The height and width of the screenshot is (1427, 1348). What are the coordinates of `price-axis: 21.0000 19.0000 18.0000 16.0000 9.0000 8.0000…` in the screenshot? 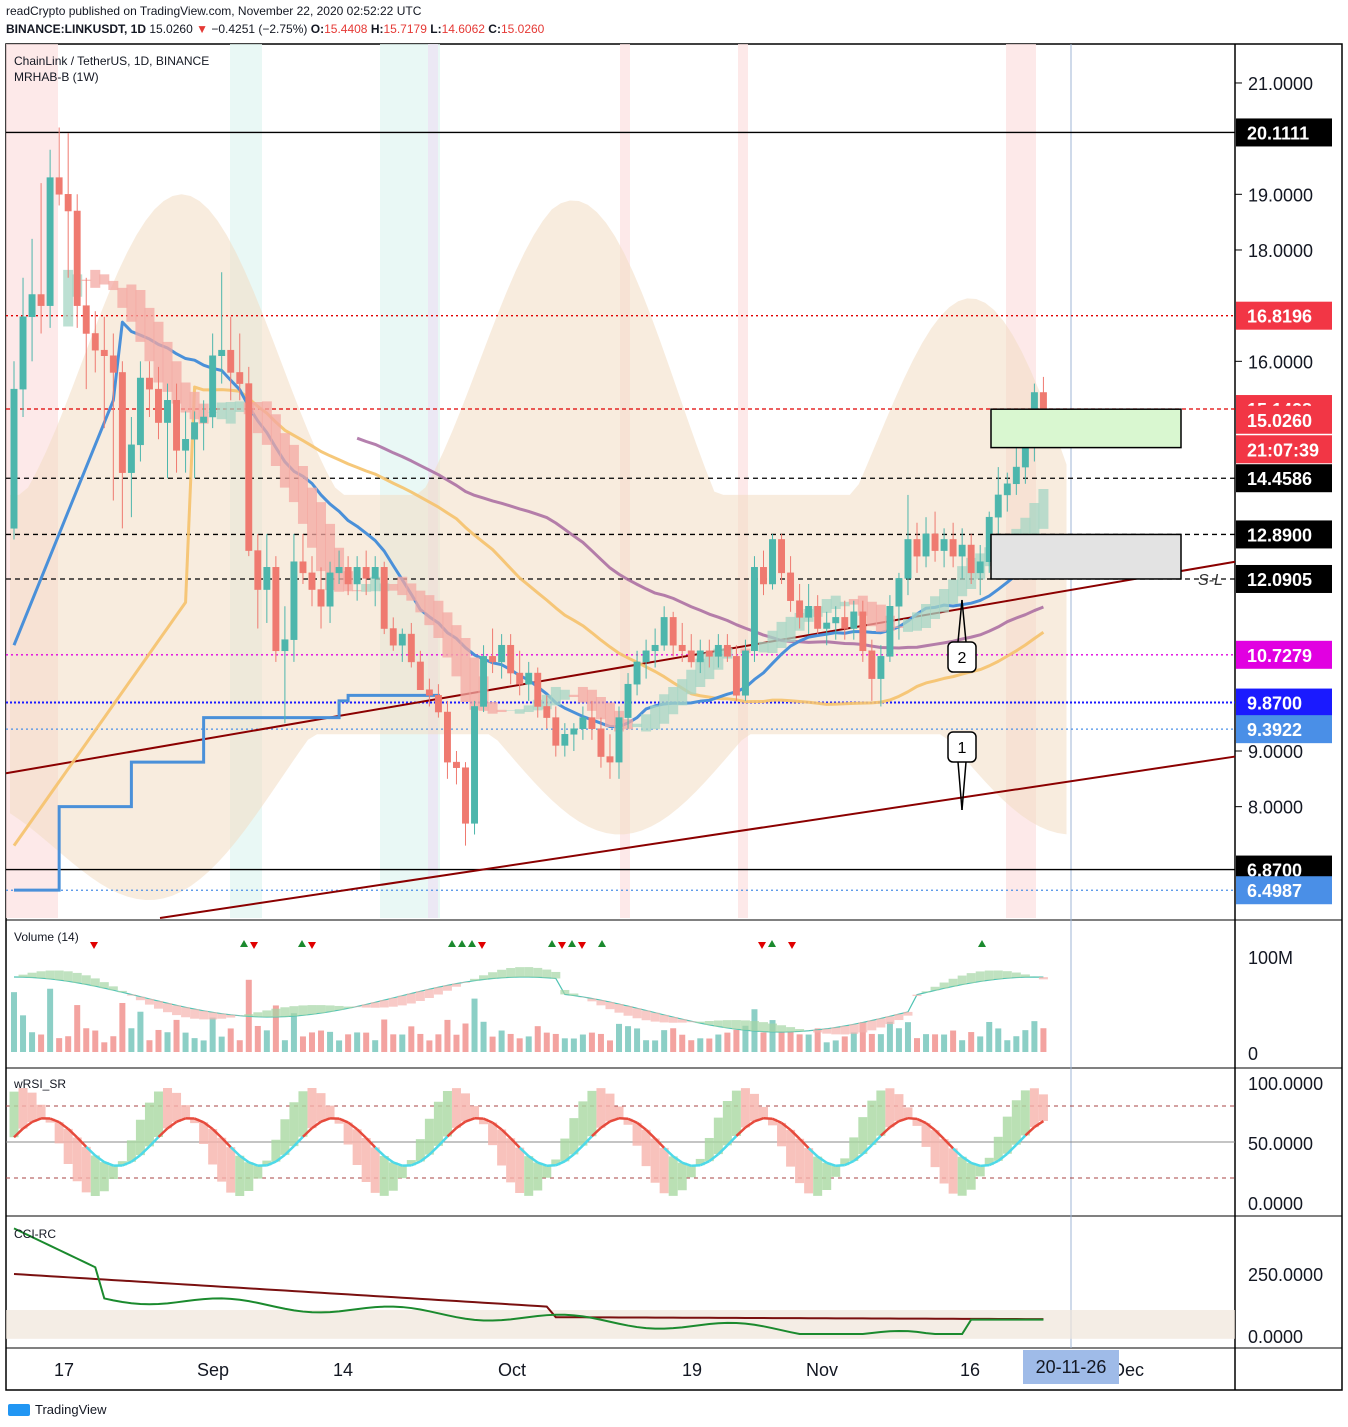 It's located at (1283, 489).